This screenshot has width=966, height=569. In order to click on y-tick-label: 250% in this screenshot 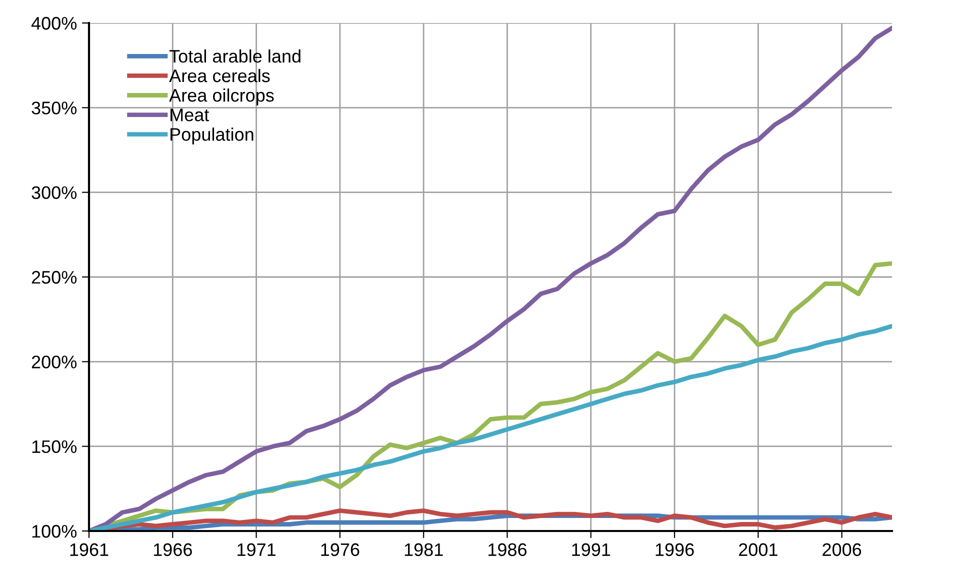, I will do `click(54, 277)`.